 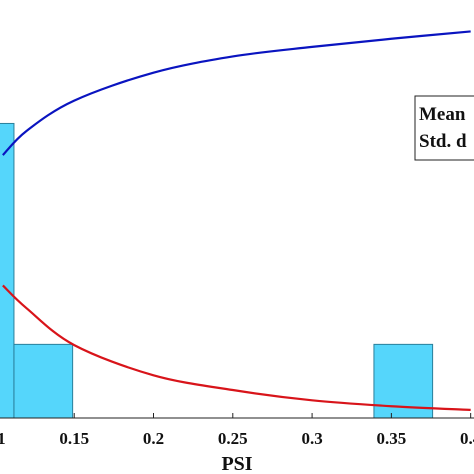 What do you see at coordinates (3, 438) in the screenshot?
I see `x-tick-label: 0.1` at bounding box center [3, 438].